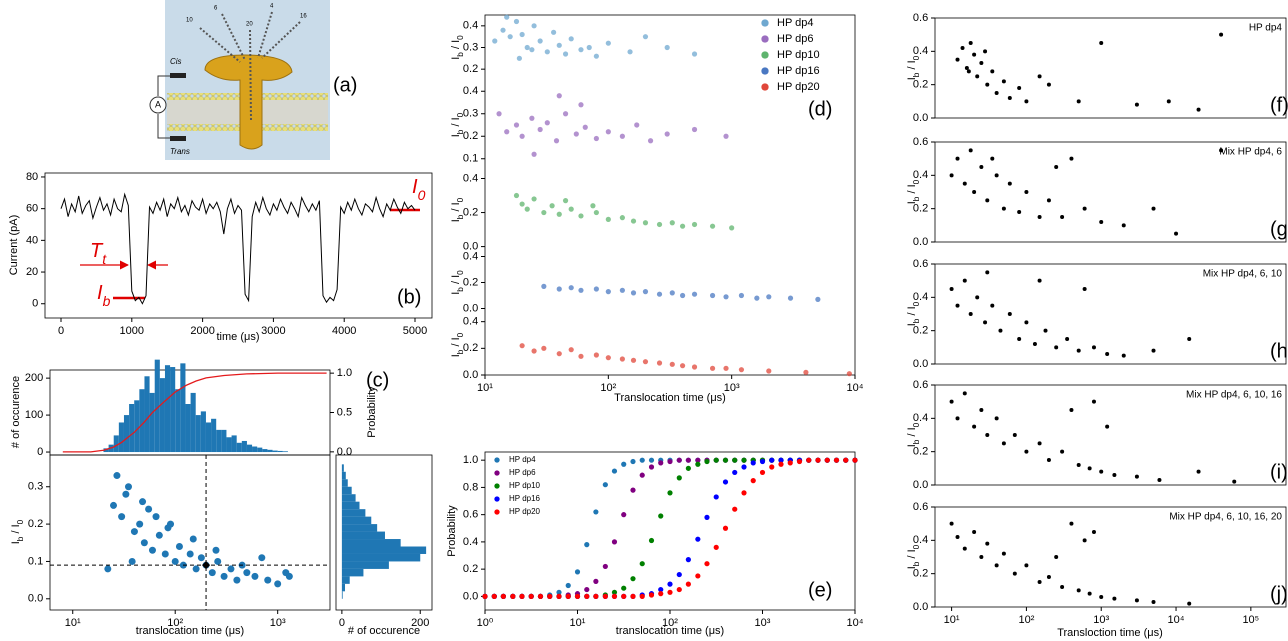 This screenshot has height=641, width=1288. I want to click on y-tick-label: 1.0, so click(344, 373).